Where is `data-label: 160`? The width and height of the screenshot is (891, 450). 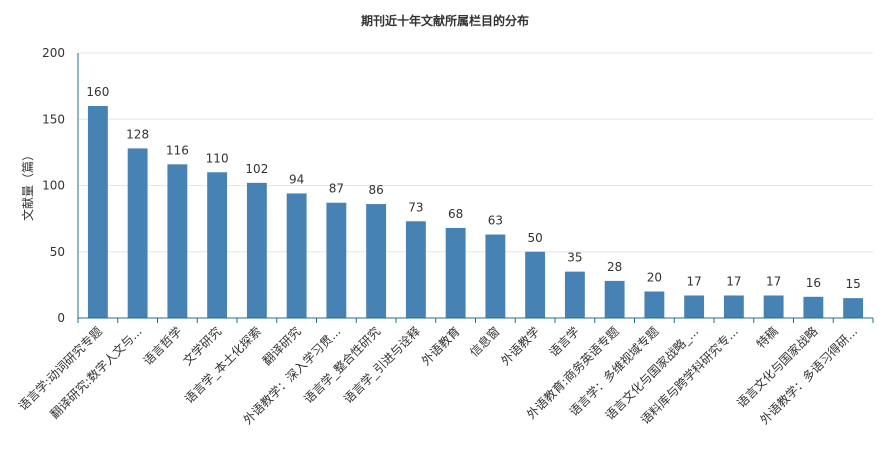 data-label: 160 is located at coordinates (97, 92).